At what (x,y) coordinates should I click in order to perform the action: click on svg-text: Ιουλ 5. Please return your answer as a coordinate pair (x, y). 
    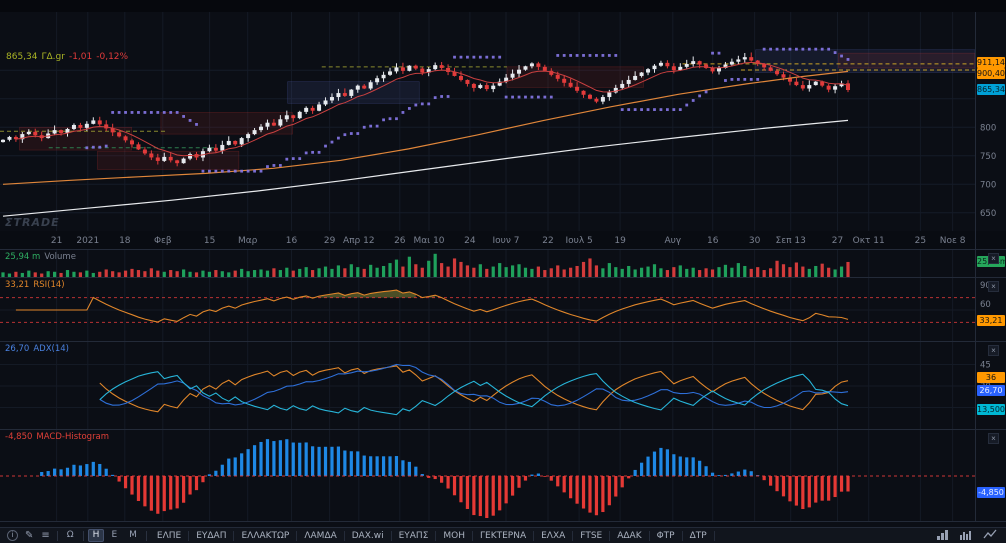
    Looking at the image, I should click on (578, 241).